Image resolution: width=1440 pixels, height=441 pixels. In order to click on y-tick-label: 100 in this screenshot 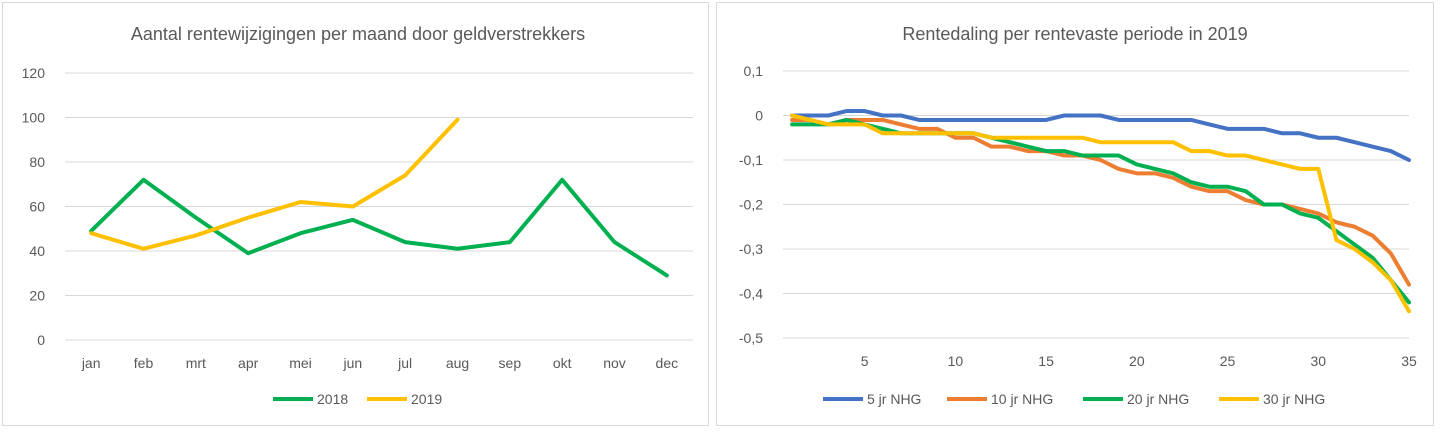, I will do `click(34, 118)`.